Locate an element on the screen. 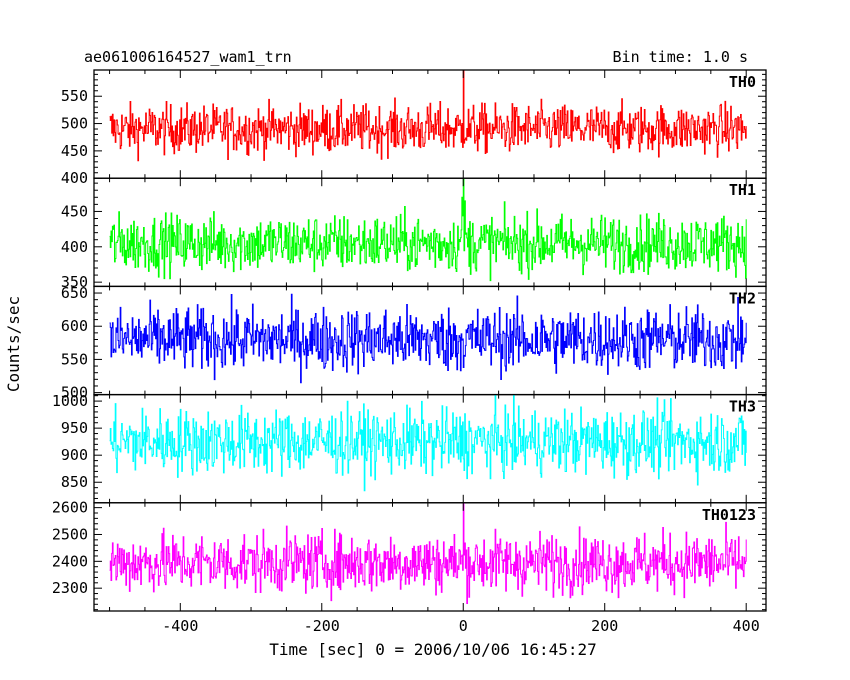 The width and height of the screenshot is (850, 680). series-th2 is located at coordinates (428, 338).